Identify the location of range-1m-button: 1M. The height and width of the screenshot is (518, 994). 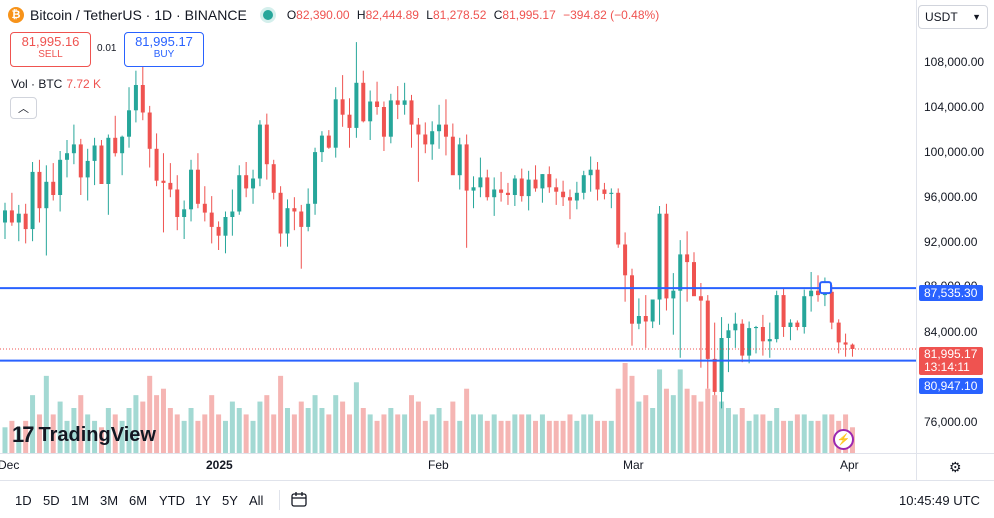
(80, 500).